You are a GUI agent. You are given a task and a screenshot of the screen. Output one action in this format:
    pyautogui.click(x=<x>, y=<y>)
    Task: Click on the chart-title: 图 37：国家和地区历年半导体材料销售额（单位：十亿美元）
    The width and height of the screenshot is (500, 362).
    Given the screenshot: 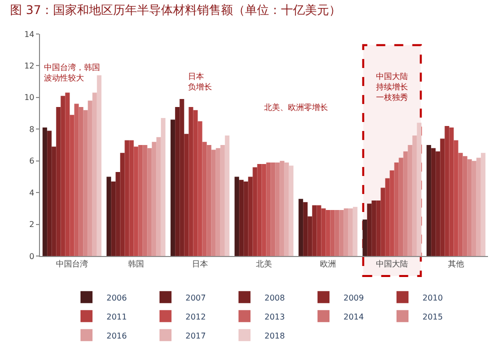 What is the action you would take?
    pyautogui.click(x=176, y=9)
    